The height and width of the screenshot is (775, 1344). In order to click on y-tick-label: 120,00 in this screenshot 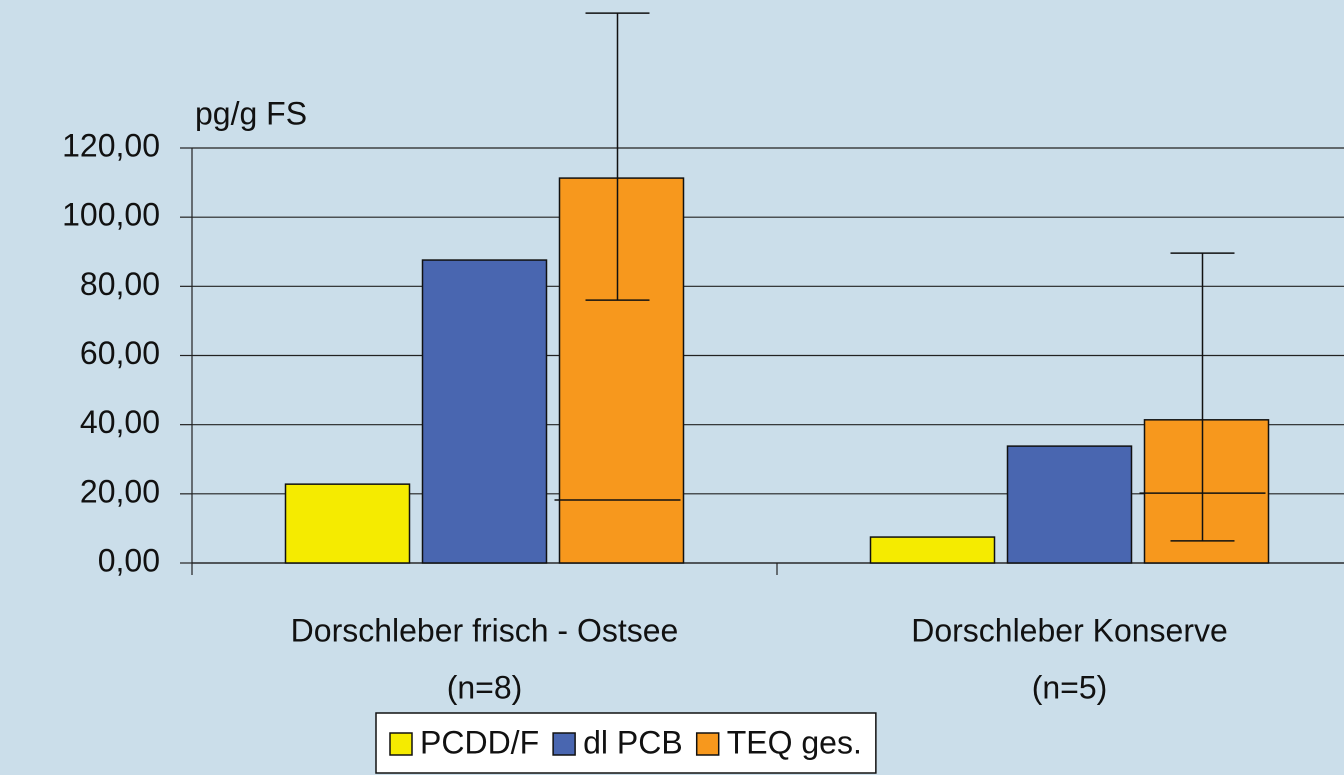, I will do `click(111, 145)`.